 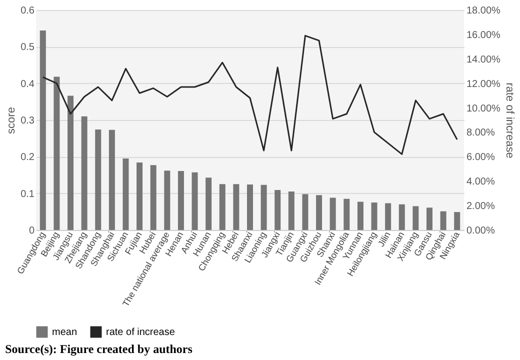 What do you see at coordinates (27, 121) in the screenshot?
I see `y-tick-label: 0.3` at bounding box center [27, 121].